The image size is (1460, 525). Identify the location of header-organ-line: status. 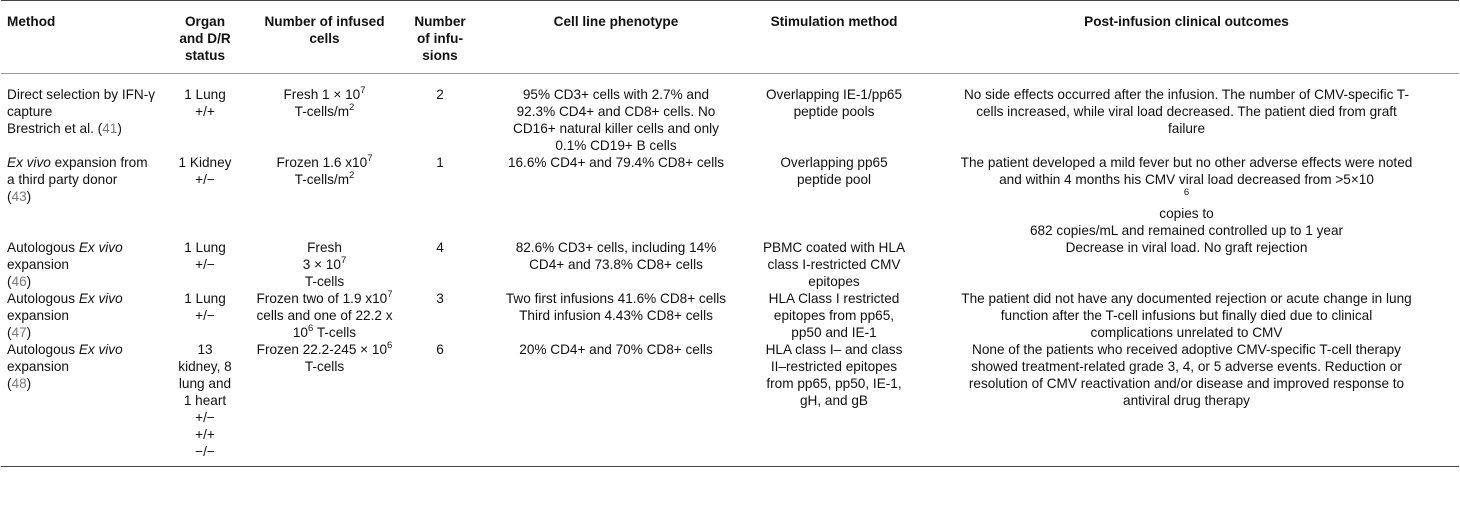
(205, 55).